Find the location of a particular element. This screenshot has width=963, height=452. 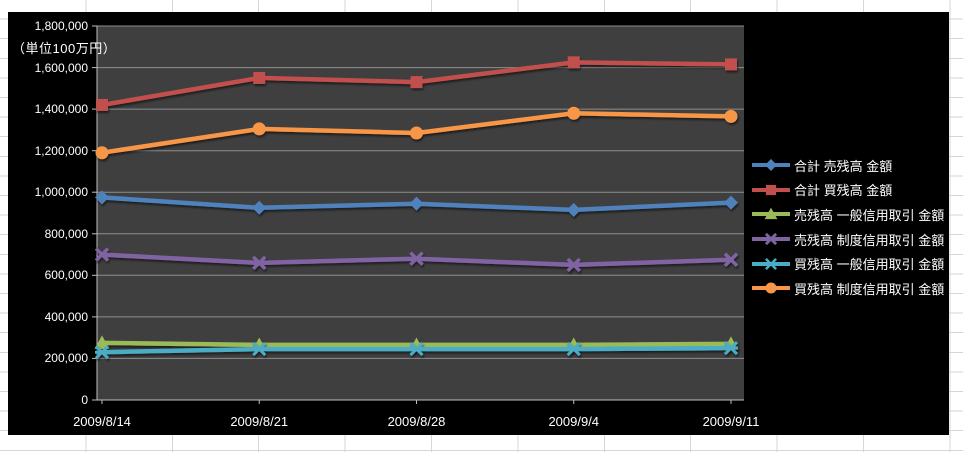

axis-unit-label: （単位100万円） is located at coordinates (64, 48).